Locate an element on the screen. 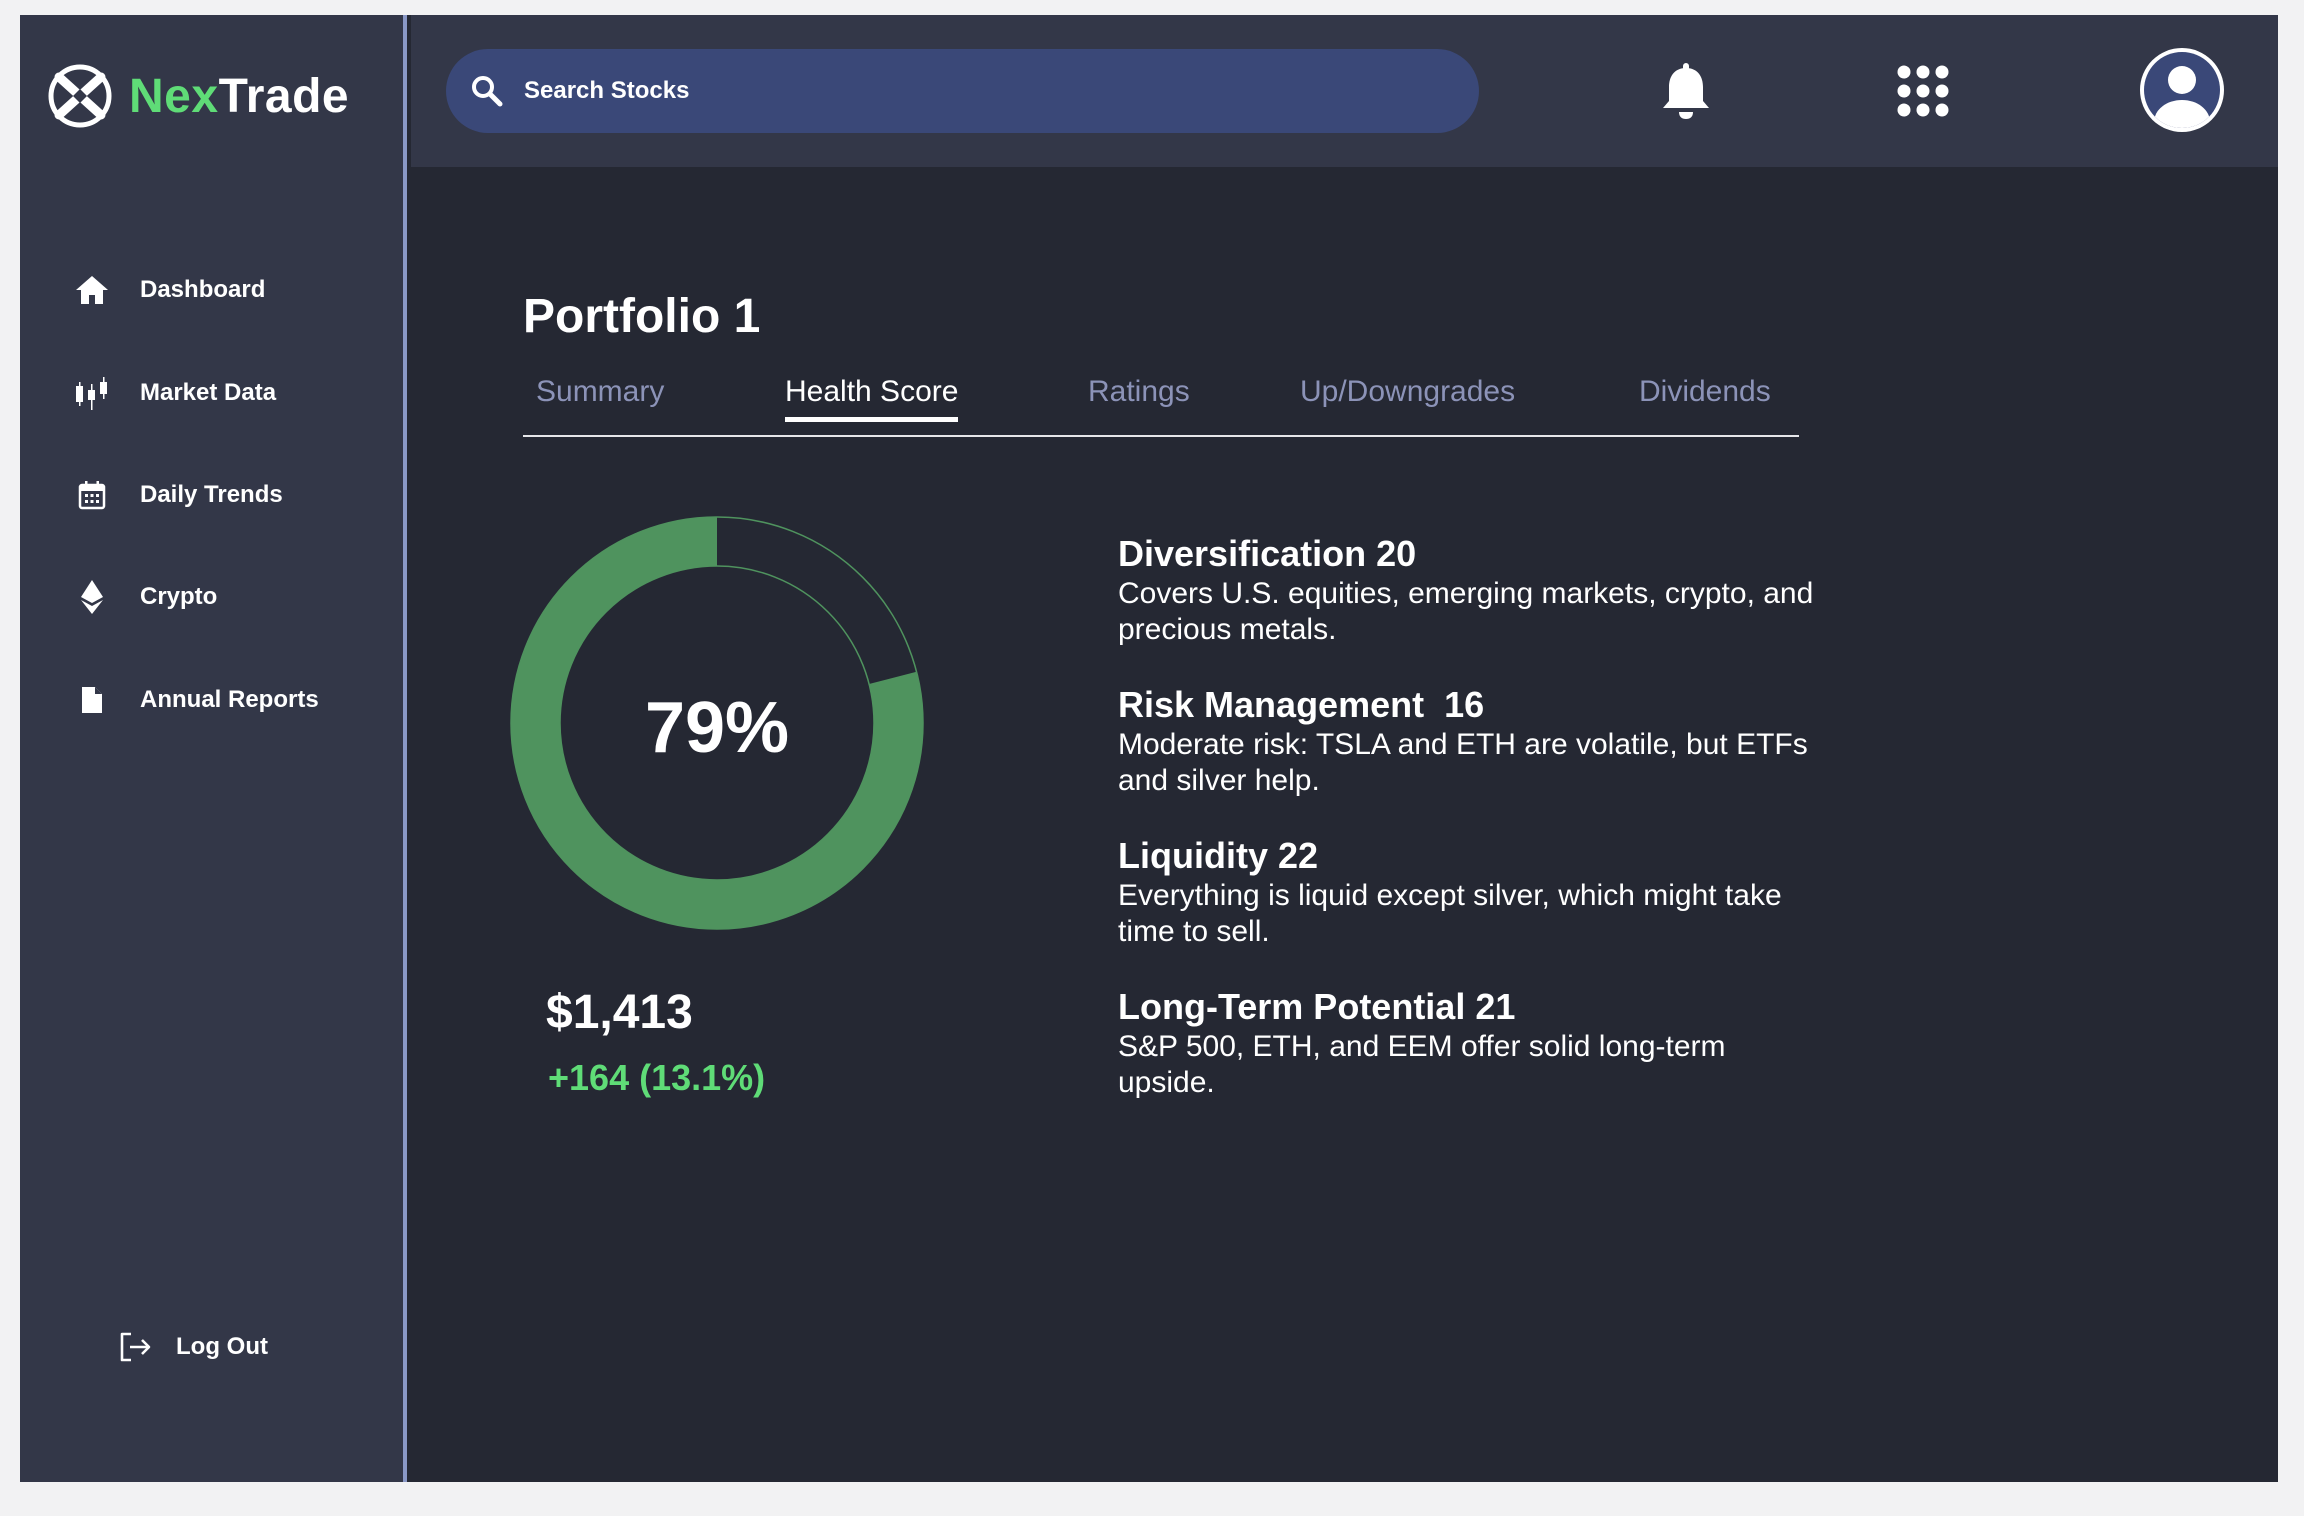 Image resolution: width=2304 pixels, height=1516 pixels. brand-name-nex: Nex is located at coordinates (174, 96).